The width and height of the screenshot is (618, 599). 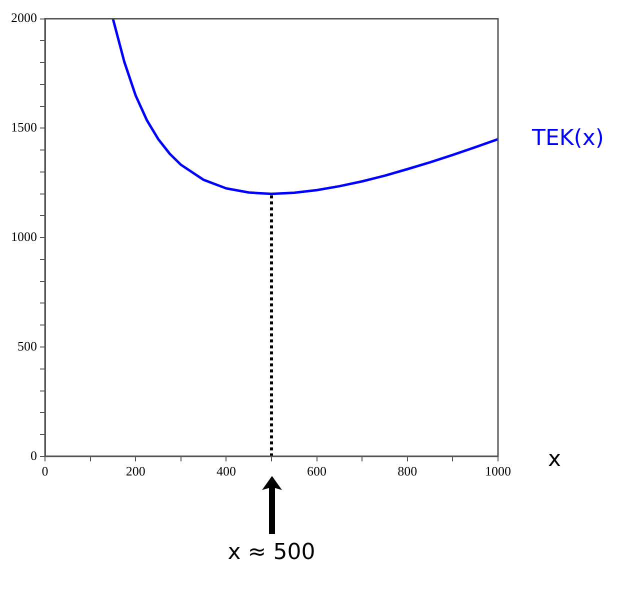 I want to click on x-tick-label: 800, so click(x=408, y=471).